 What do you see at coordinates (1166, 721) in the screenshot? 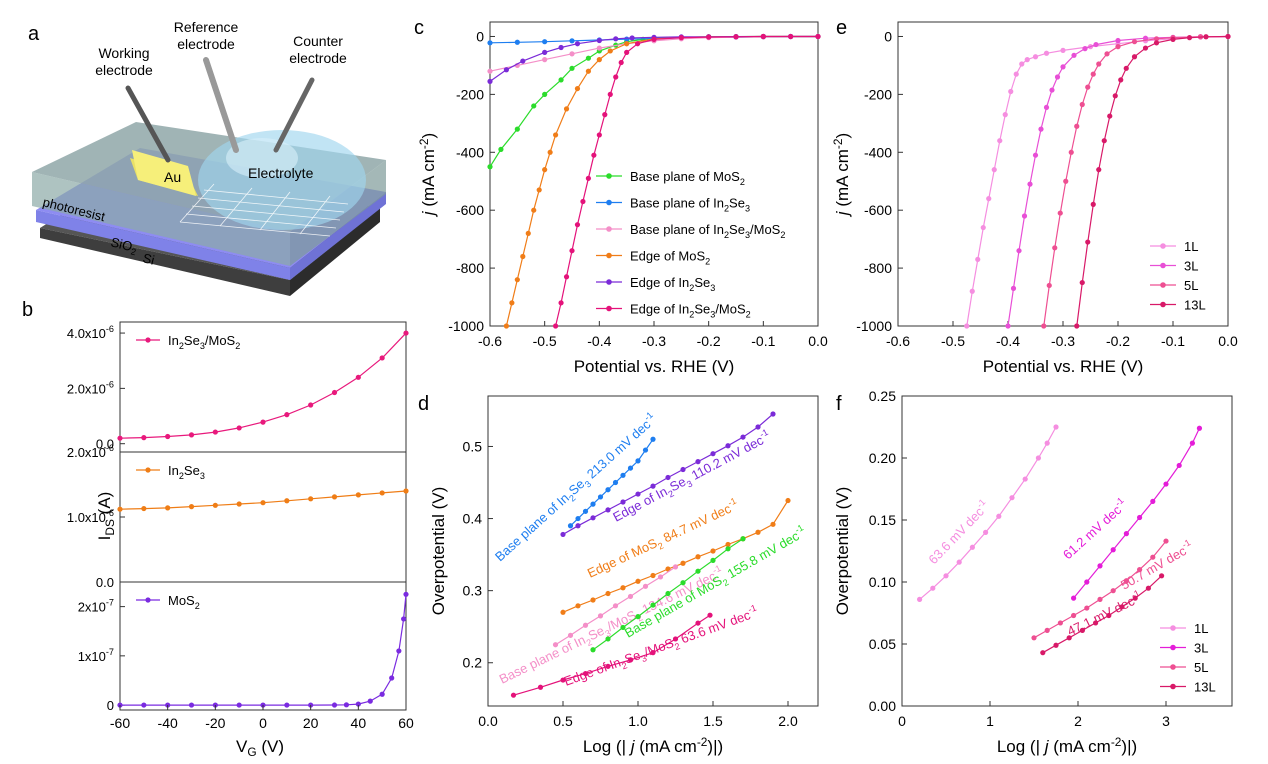
I see `panel-f-xtick-label: 3` at bounding box center [1166, 721].